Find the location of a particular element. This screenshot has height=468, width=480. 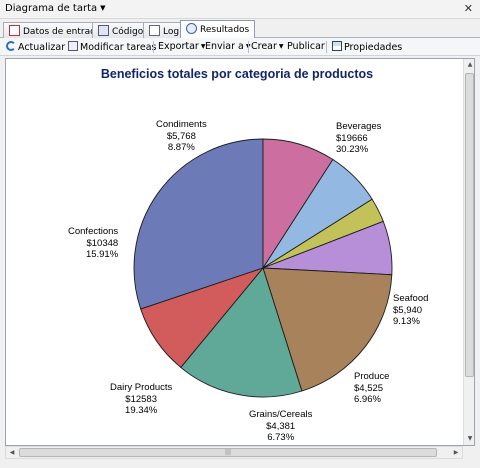

tab-label: Resultados is located at coordinates (225, 30).